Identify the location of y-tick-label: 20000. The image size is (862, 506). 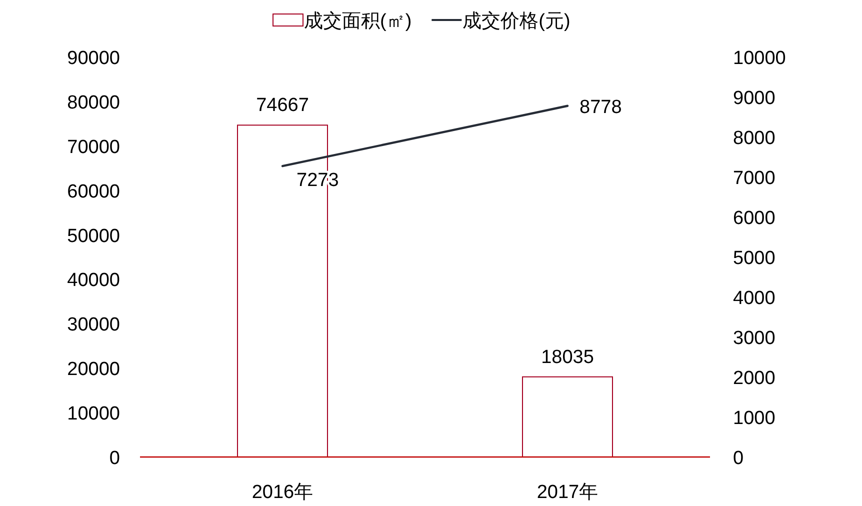
(93, 369).